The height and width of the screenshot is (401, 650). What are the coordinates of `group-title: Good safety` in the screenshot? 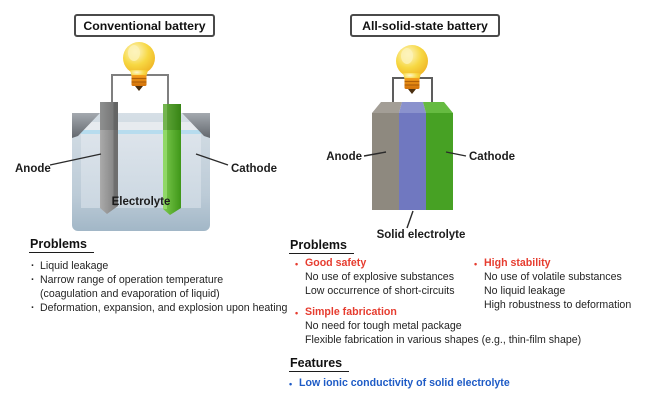 It's located at (441, 263).